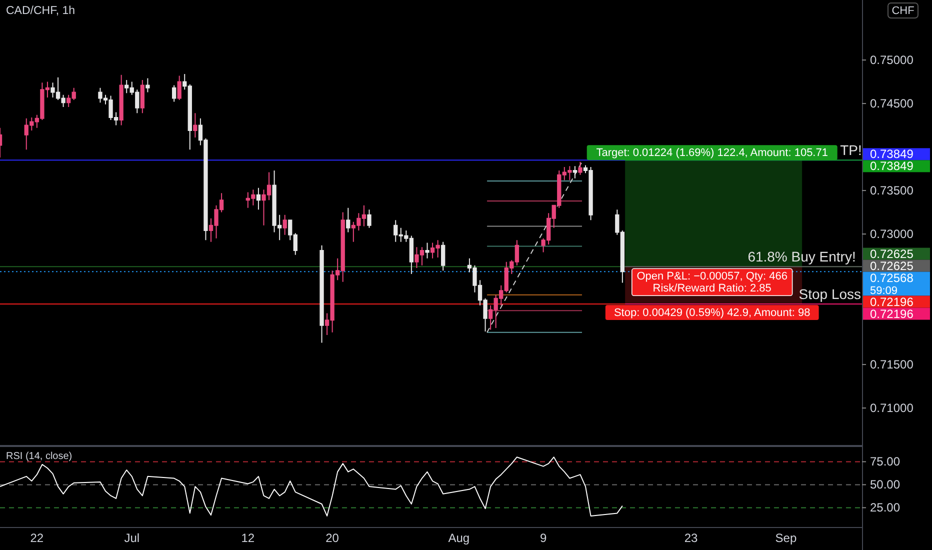 Image resolution: width=932 pixels, height=550 pixels. I want to click on x-tick-label: 22, so click(37, 538).